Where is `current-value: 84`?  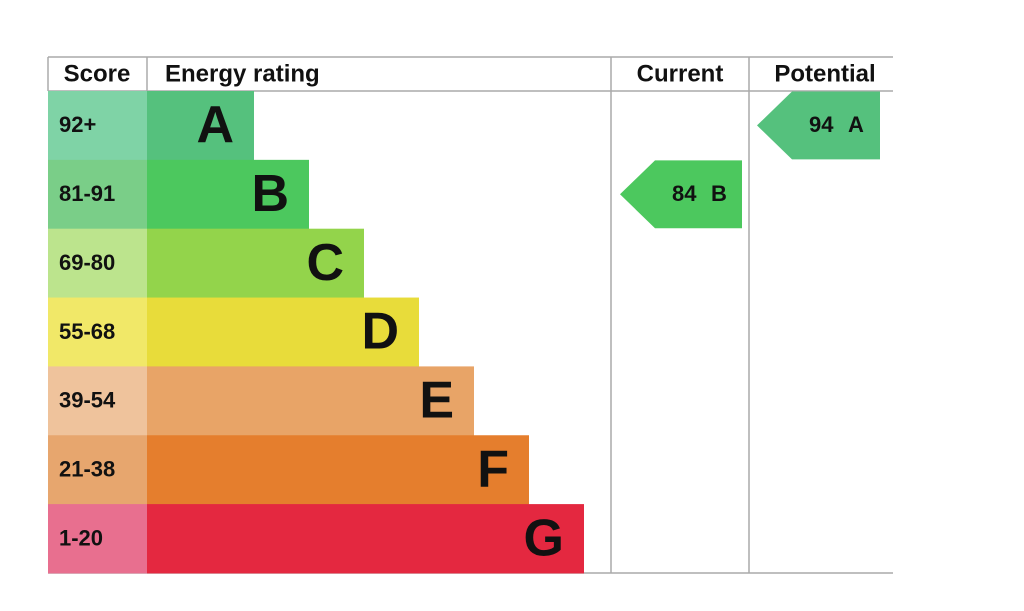
current-value: 84 is located at coordinates (684, 193).